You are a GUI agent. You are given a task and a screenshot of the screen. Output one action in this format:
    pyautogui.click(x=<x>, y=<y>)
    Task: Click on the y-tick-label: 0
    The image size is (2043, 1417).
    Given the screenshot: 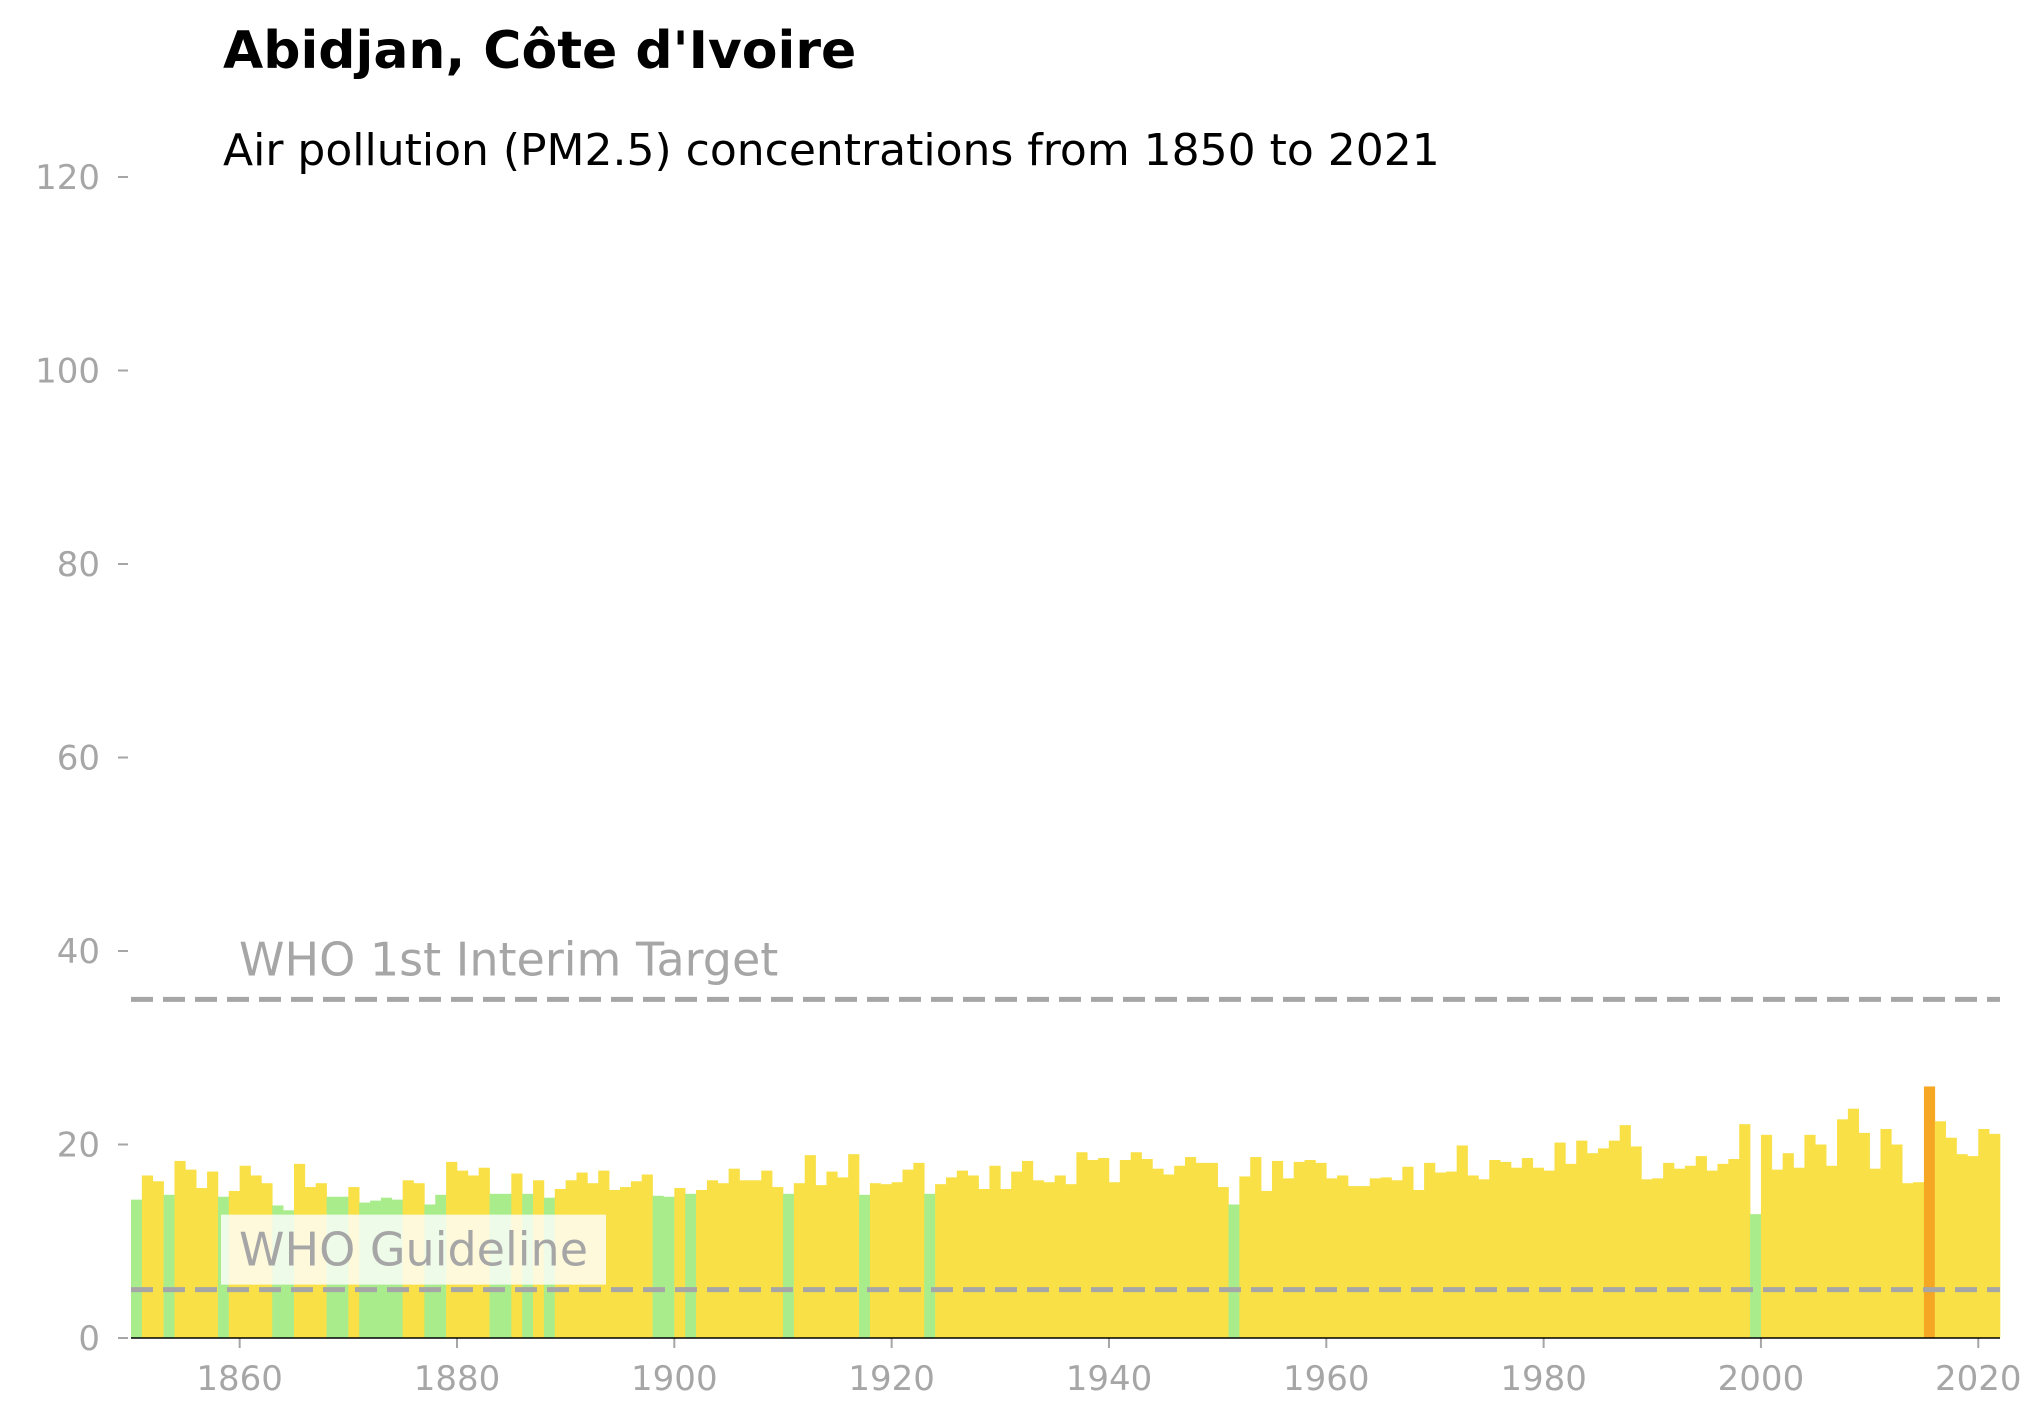 What is the action you would take?
    pyautogui.click(x=89, y=1339)
    